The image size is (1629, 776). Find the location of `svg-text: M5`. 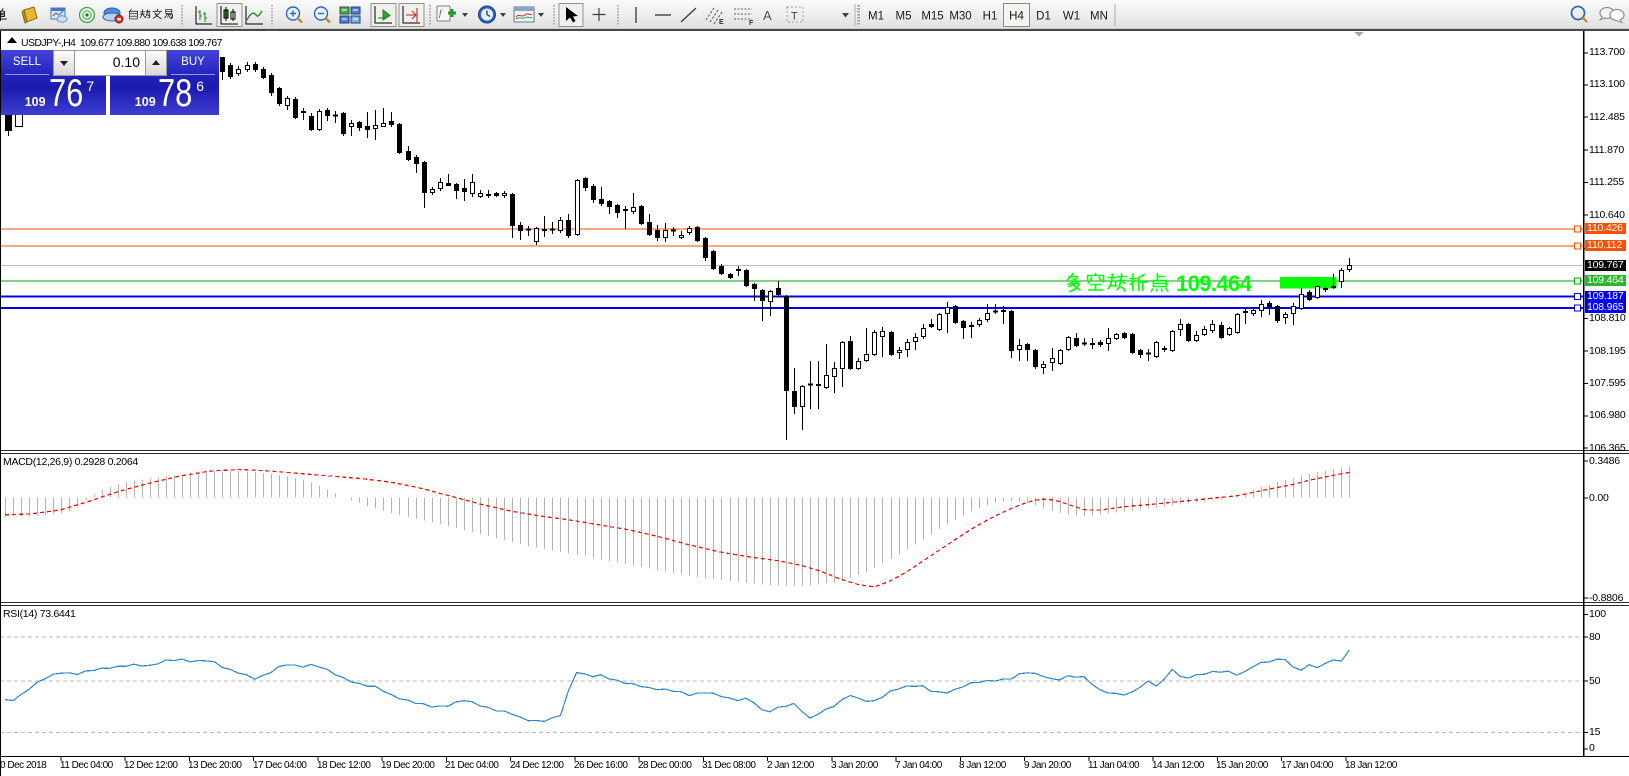

svg-text: M5 is located at coordinates (904, 17).